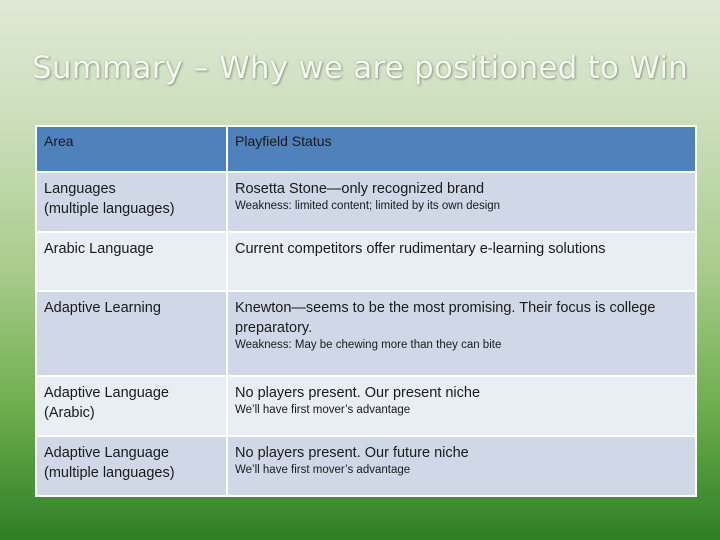 This screenshot has height=540, width=720. I want to click on area-cell: Adaptive Language (Arabic), so click(131, 406).